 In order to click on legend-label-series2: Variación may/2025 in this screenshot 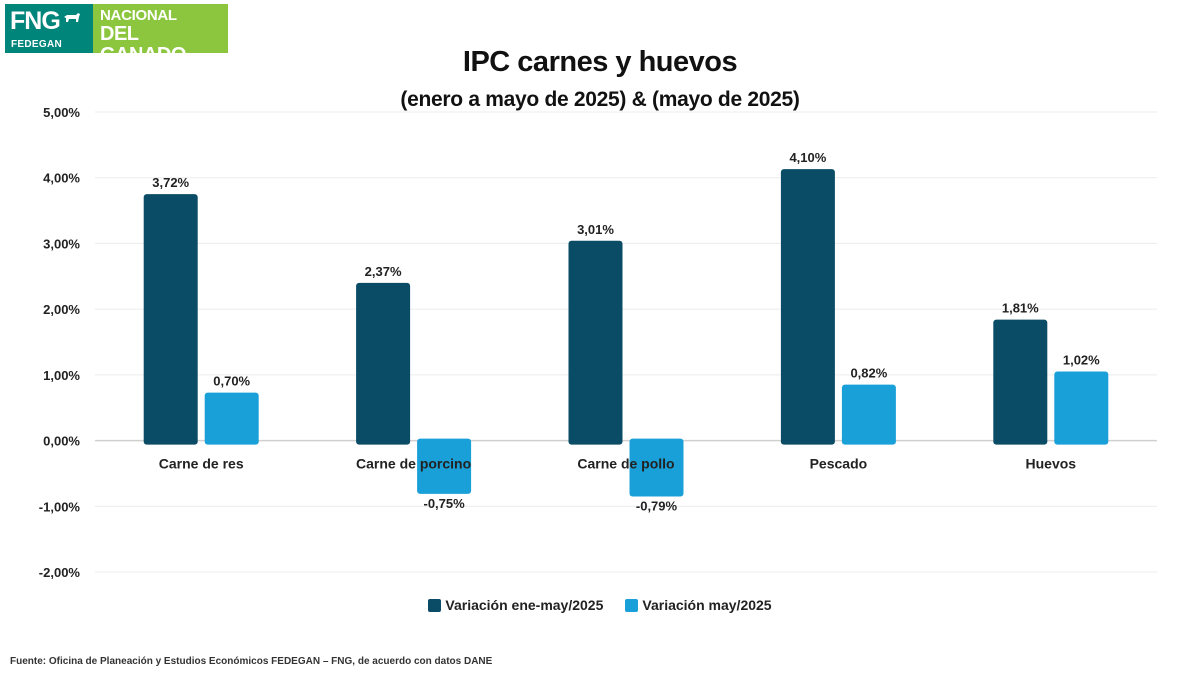, I will do `click(707, 605)`.